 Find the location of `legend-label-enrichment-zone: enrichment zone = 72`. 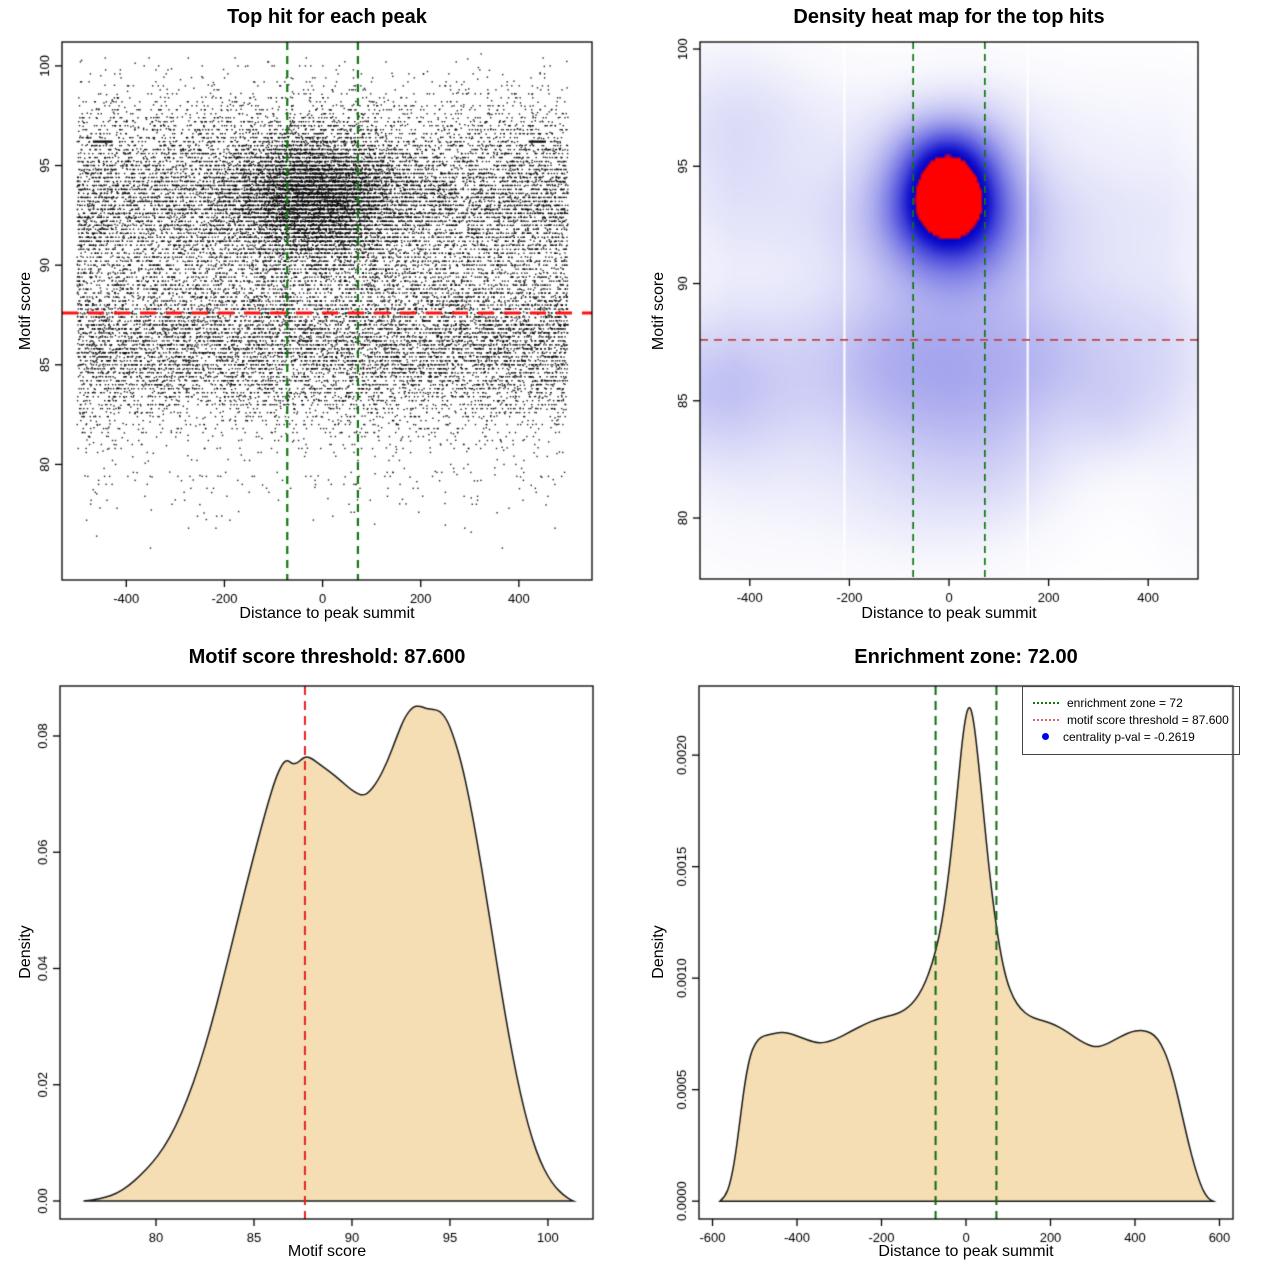

legend-label-enrichment-zone: enrichment zone = 72 is located at coordinates (1125, 702).